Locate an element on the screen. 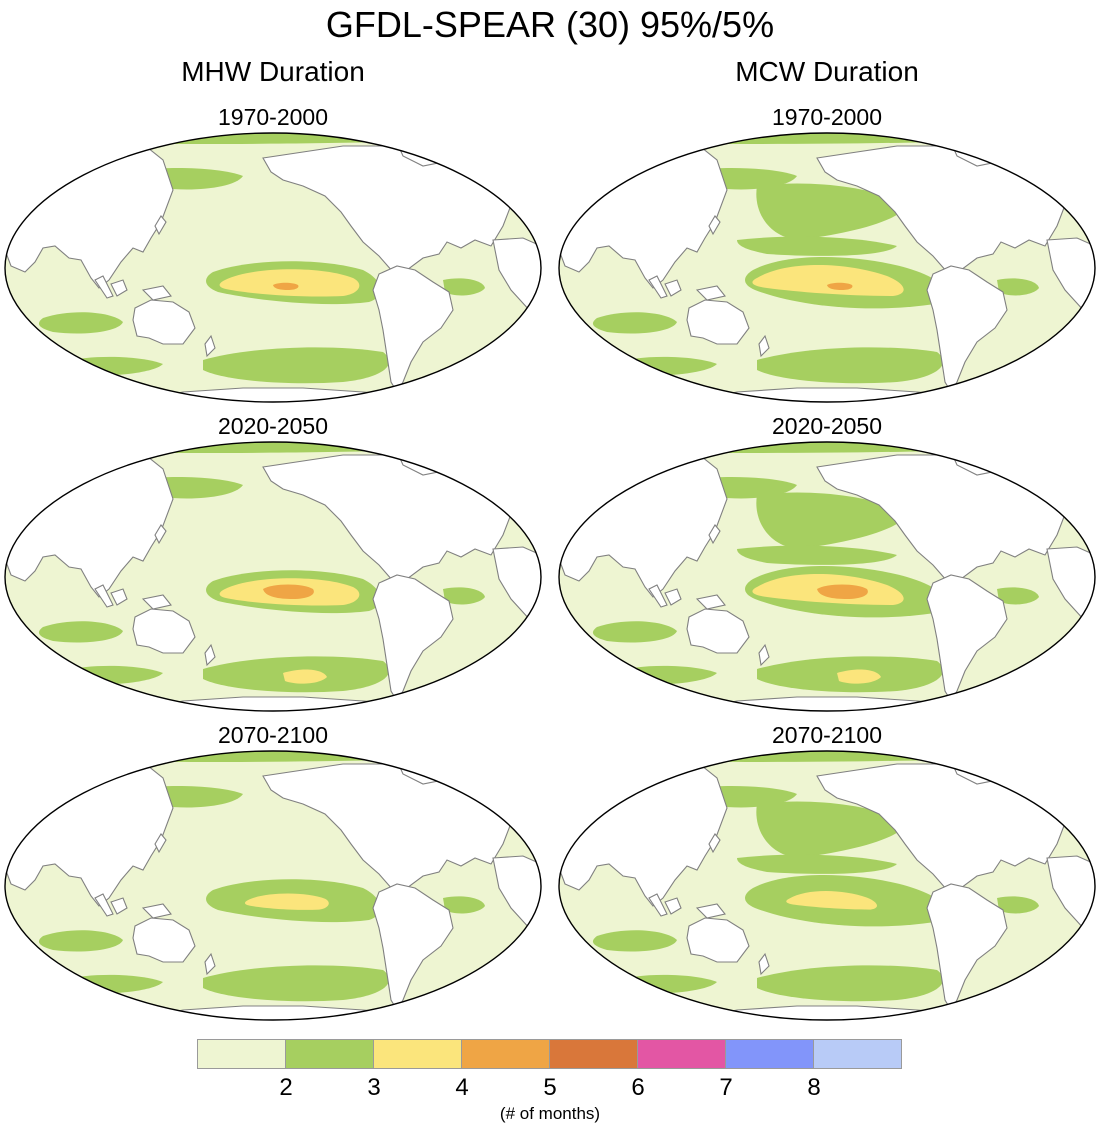 Image resolution: width=1100 pixels, height=1139 pixels. figure-title: GFDL-SPEAR (30) 95%/5% is located at coordinates (550, 24).